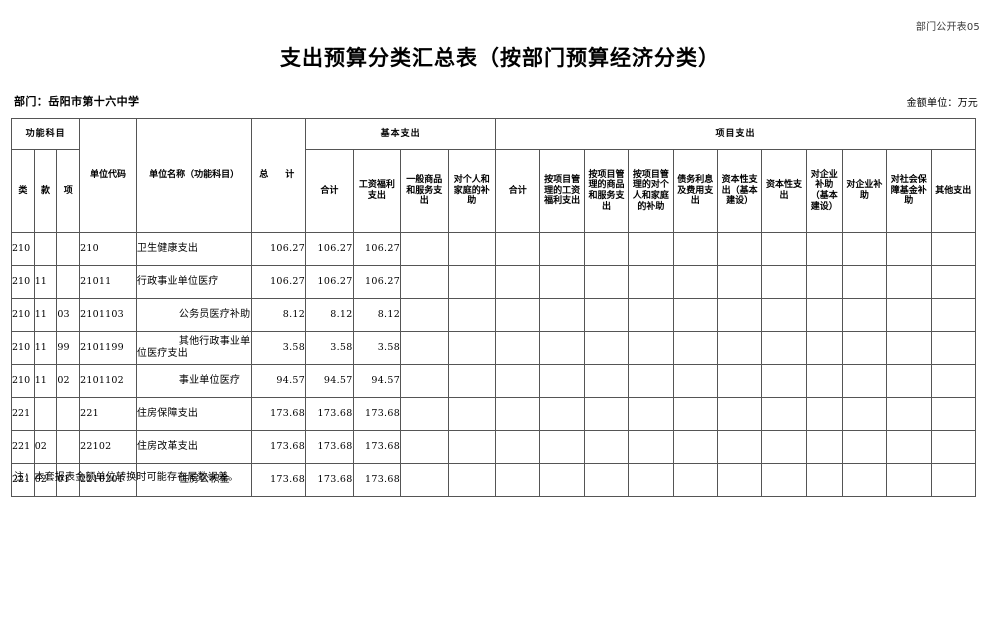  What do you see at coordinates (377, 447) in the screenshot?
I see `cell-basic_salary: 173.68` at bounding box center [377, 447].